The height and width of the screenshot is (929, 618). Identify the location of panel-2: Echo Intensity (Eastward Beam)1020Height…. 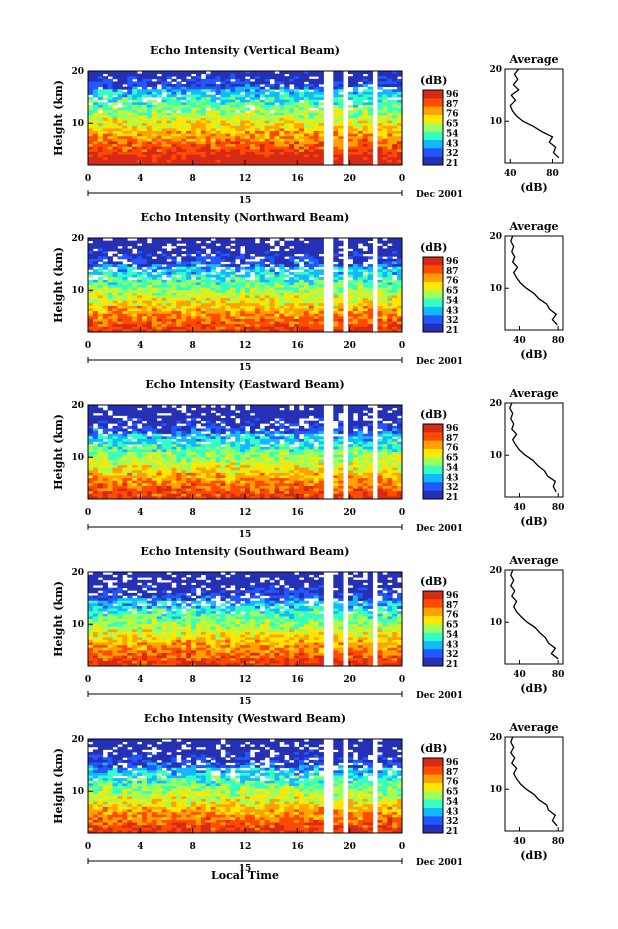
(308, 459).